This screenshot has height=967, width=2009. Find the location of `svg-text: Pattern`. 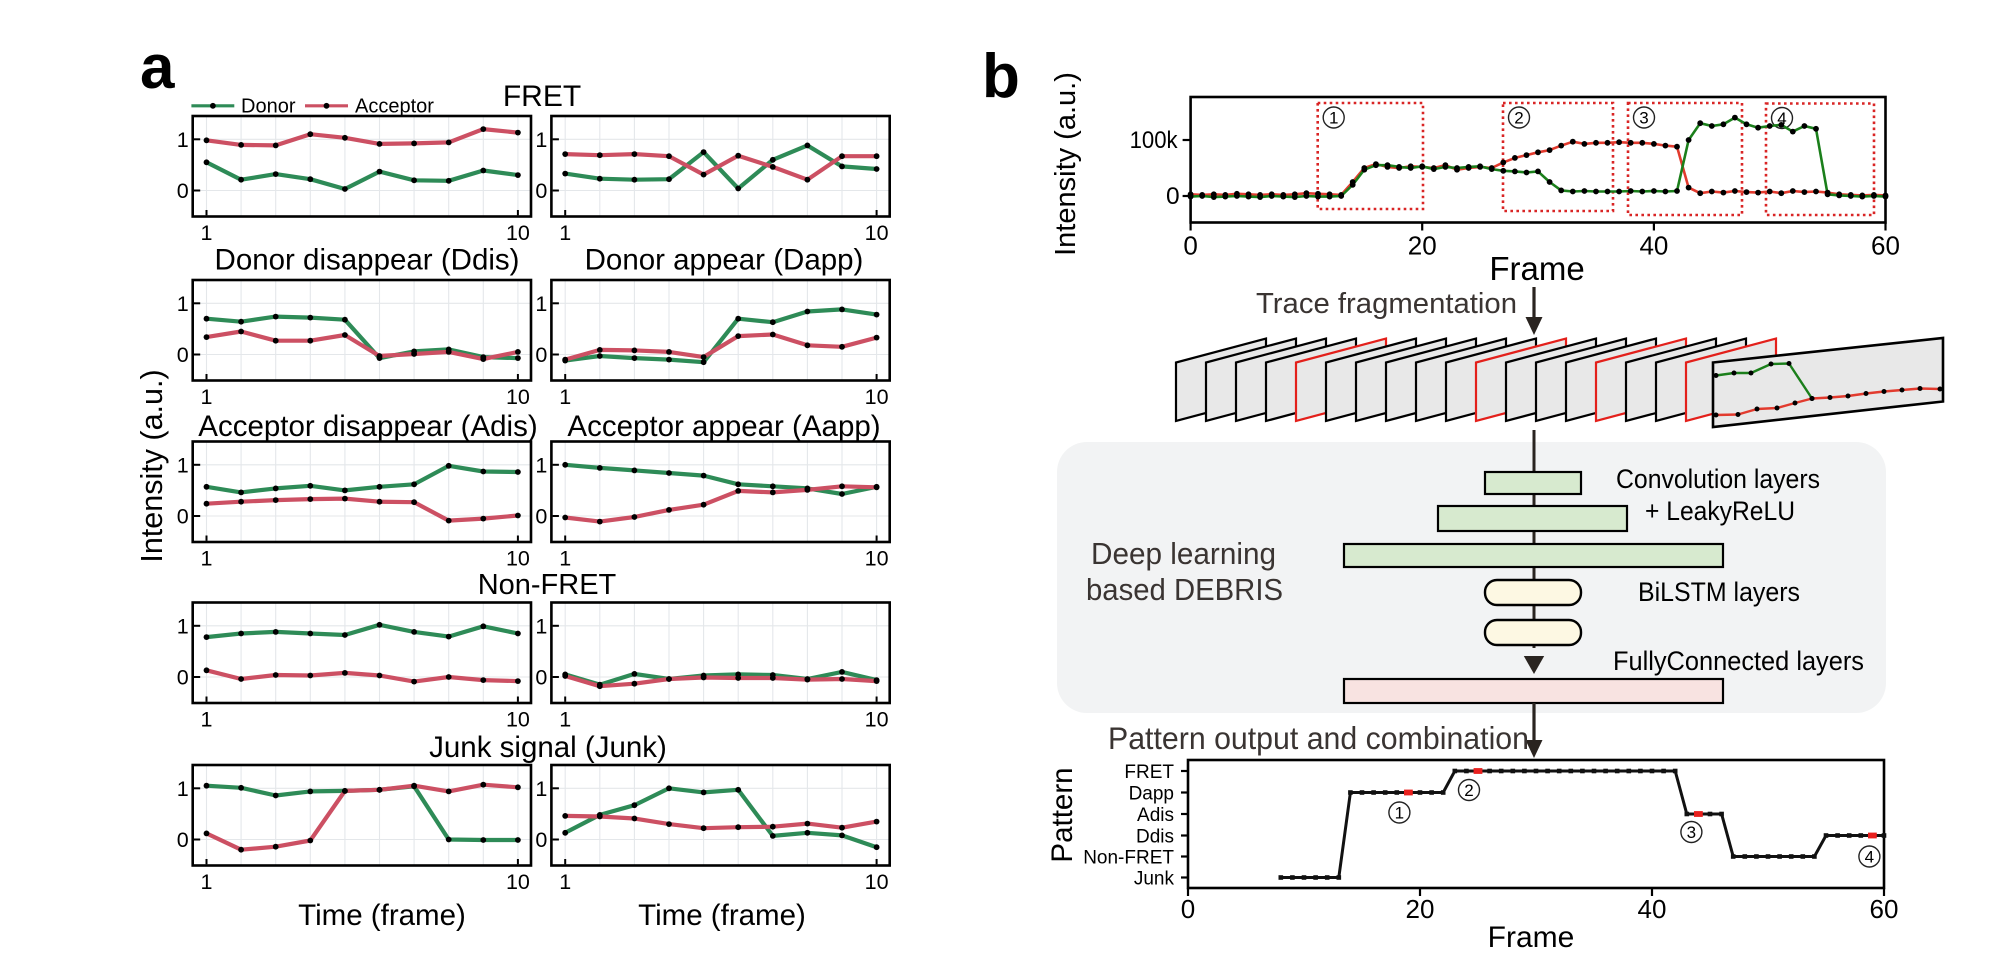

svg-text: Pattern is located at coordinates (1062, 814).